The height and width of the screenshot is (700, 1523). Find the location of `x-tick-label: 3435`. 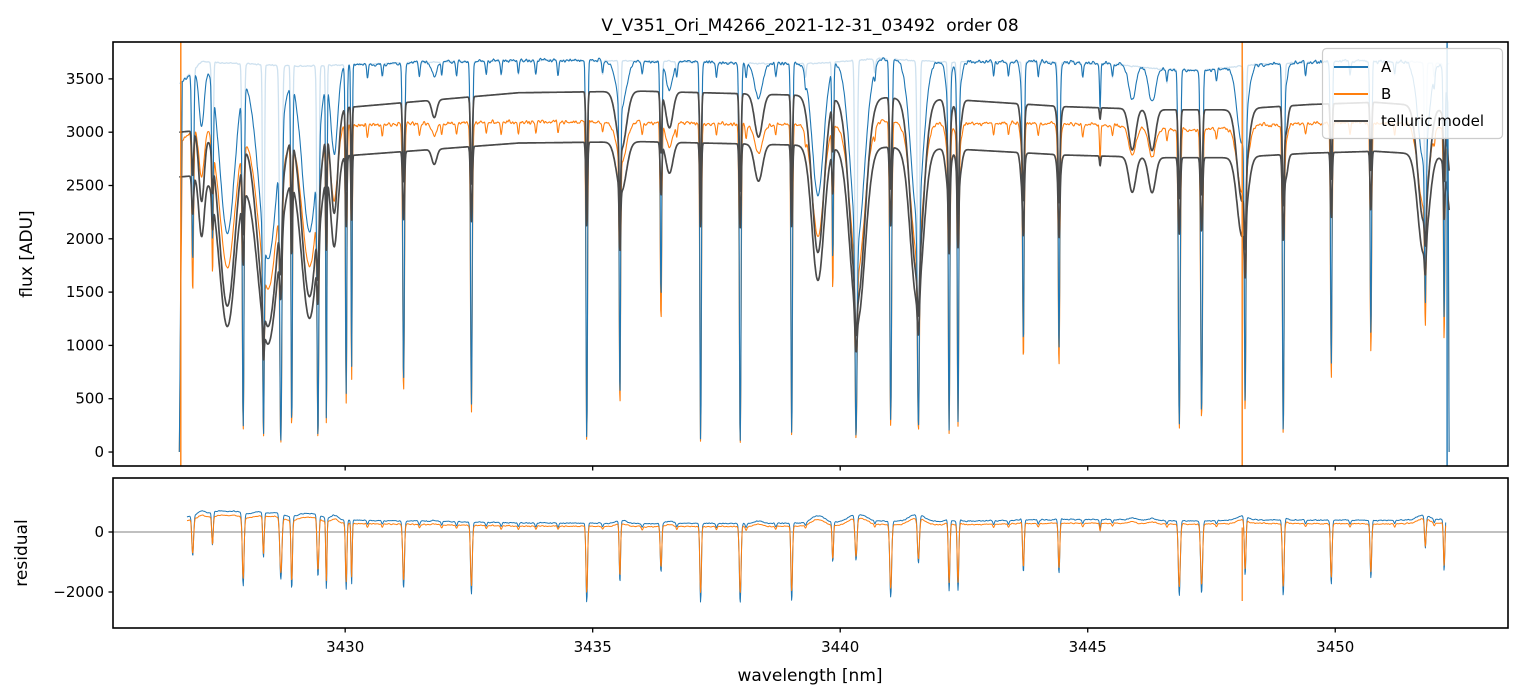

x-tick-label: 3435 is located at coordinates (593, 647).